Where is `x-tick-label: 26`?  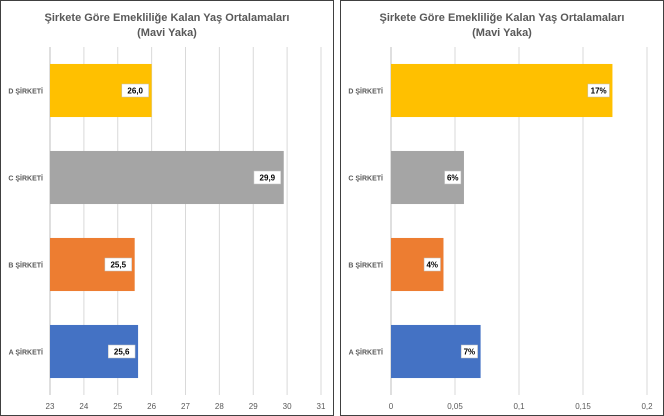
x-tick-label: 26 is located at coordinates (151, 406).